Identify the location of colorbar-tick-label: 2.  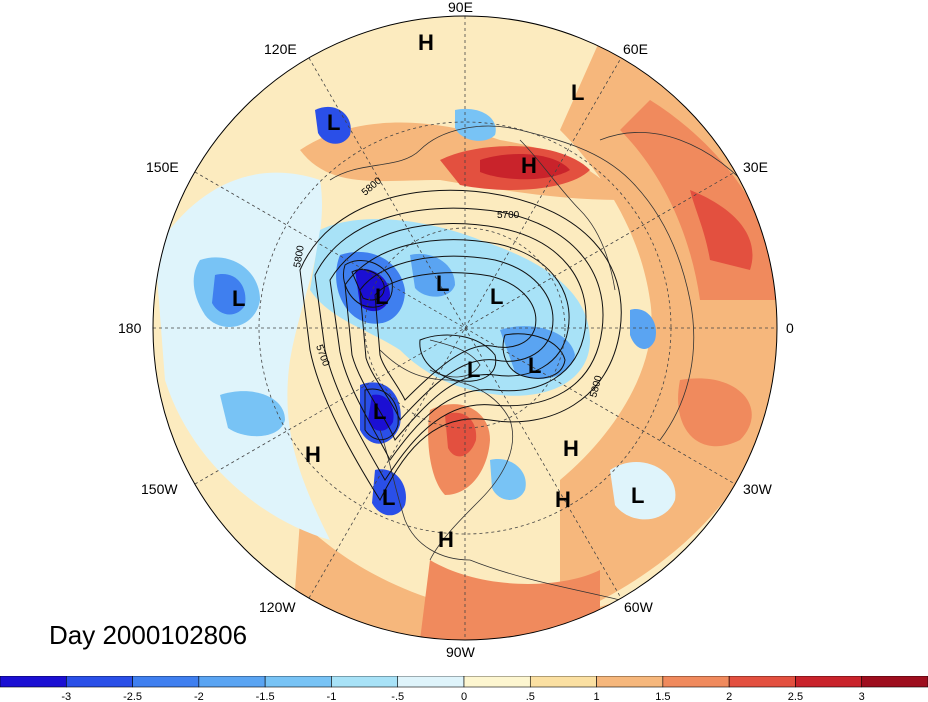
(729, 696).